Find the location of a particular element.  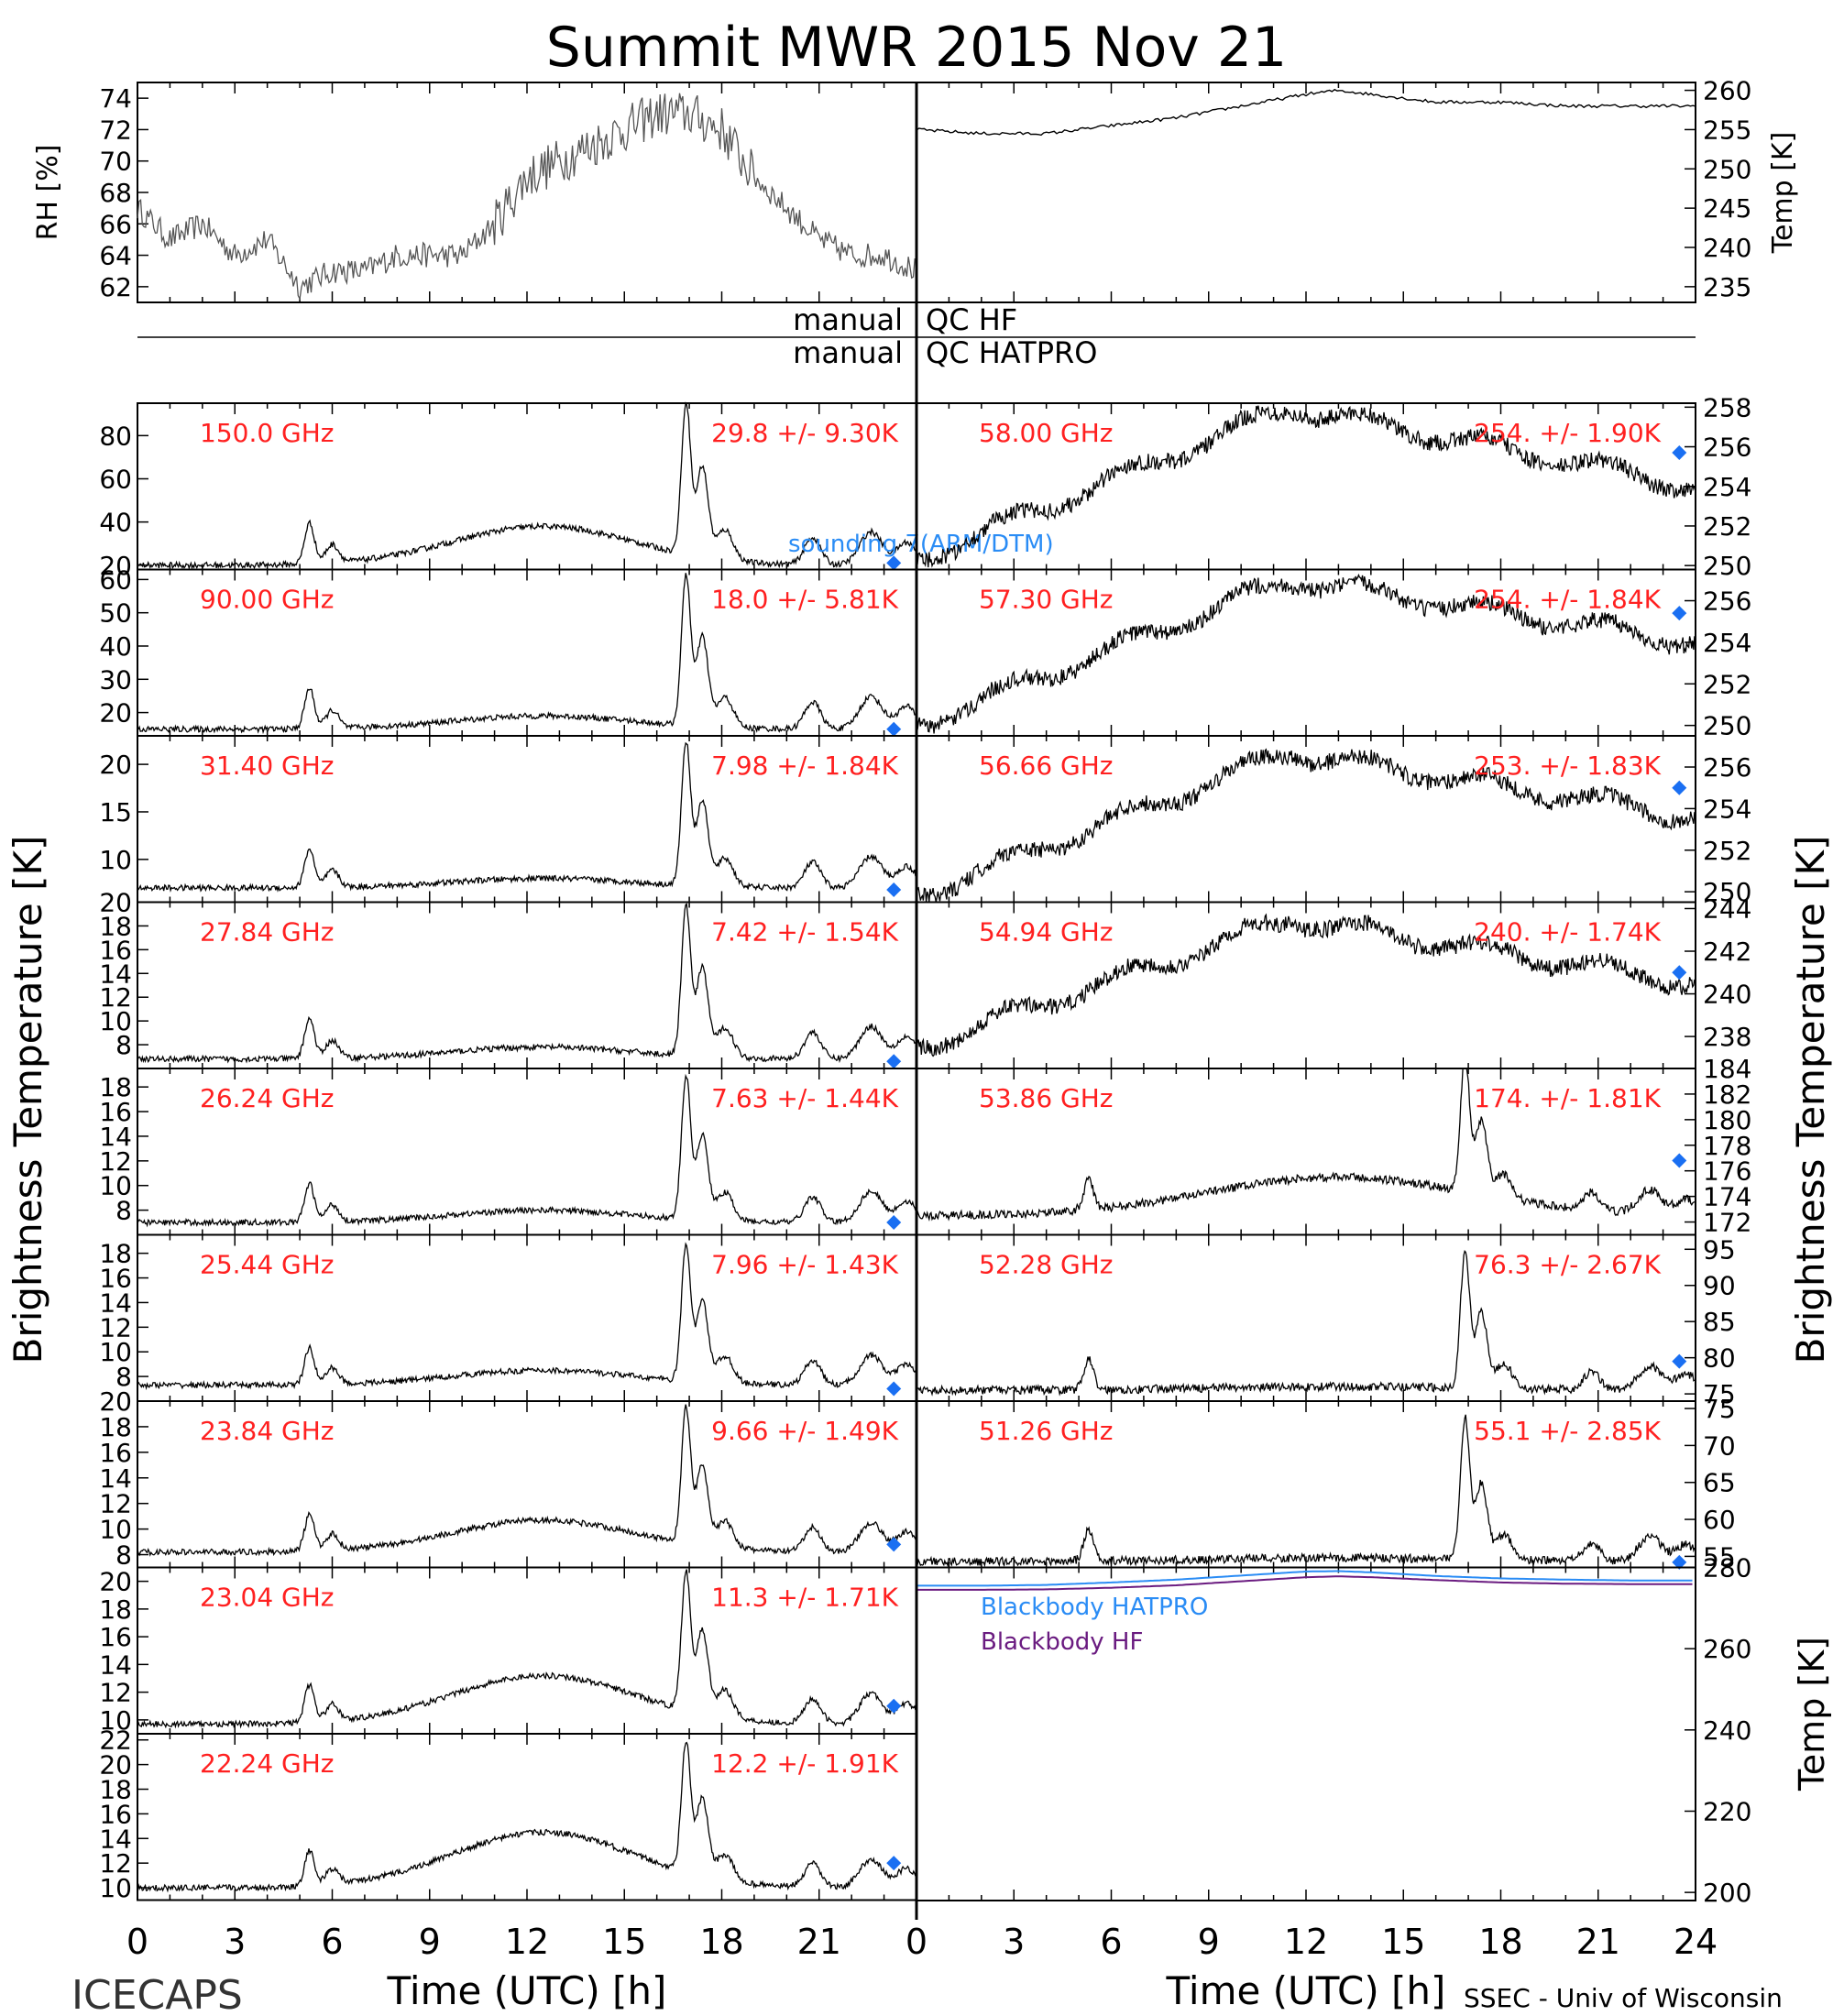

left-channel-panel-7-y-tick-label: 20 is located at coordinates (115, 1401).